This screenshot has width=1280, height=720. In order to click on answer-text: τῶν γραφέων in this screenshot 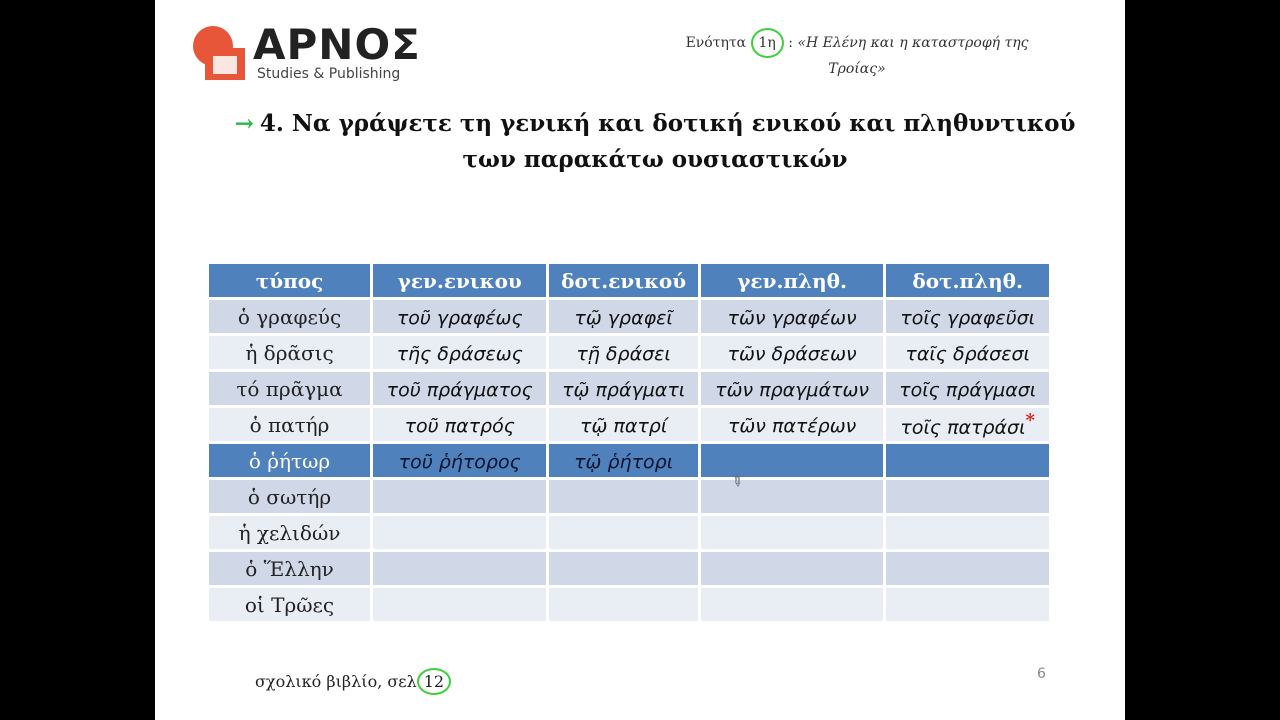, I will do `click(792, 317)`.